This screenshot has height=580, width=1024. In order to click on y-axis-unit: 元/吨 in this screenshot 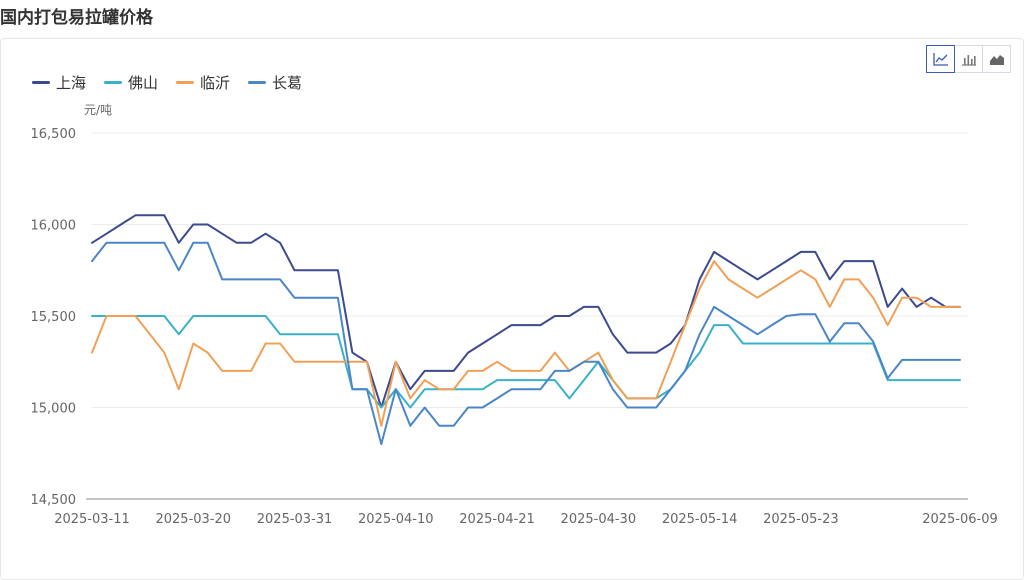, I will do `click(98, 110)`.